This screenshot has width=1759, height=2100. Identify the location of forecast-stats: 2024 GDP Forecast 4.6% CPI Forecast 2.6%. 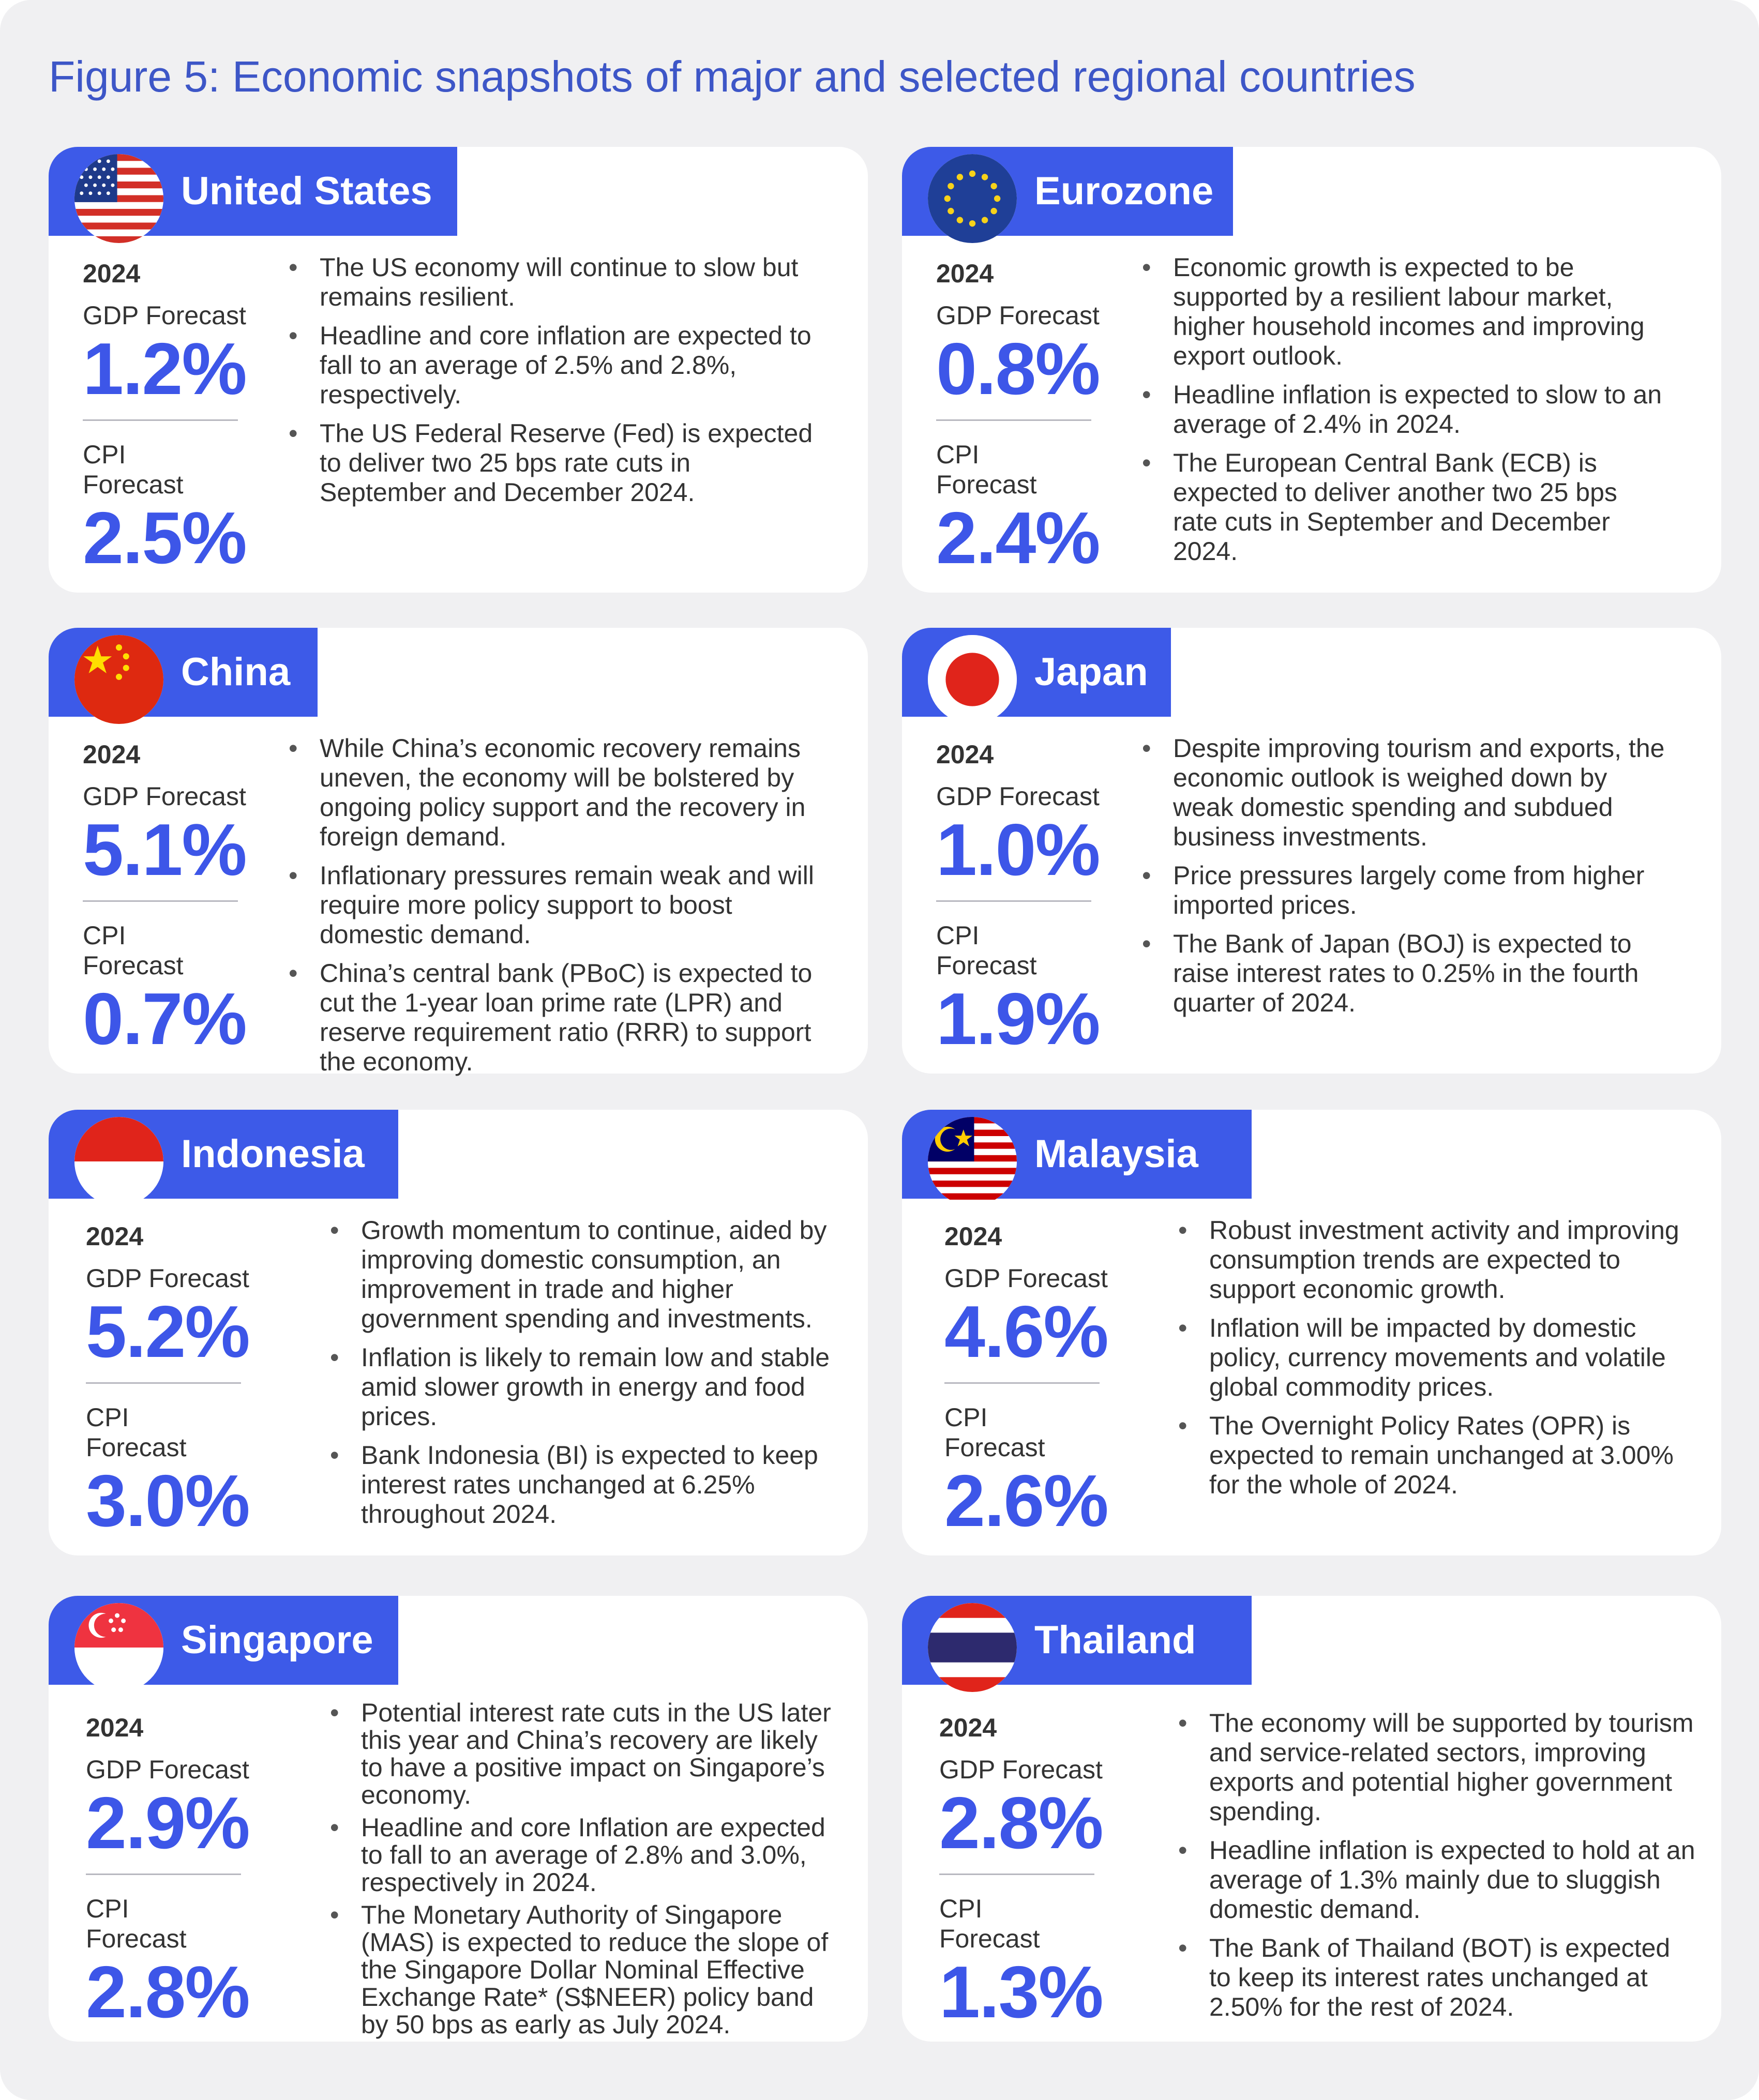
(1042, 1381).